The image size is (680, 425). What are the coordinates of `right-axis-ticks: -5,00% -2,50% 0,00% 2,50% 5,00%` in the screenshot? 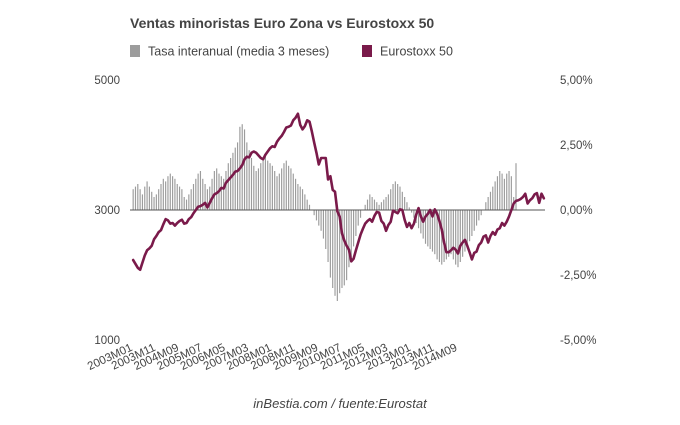 It's located at (578, 211).